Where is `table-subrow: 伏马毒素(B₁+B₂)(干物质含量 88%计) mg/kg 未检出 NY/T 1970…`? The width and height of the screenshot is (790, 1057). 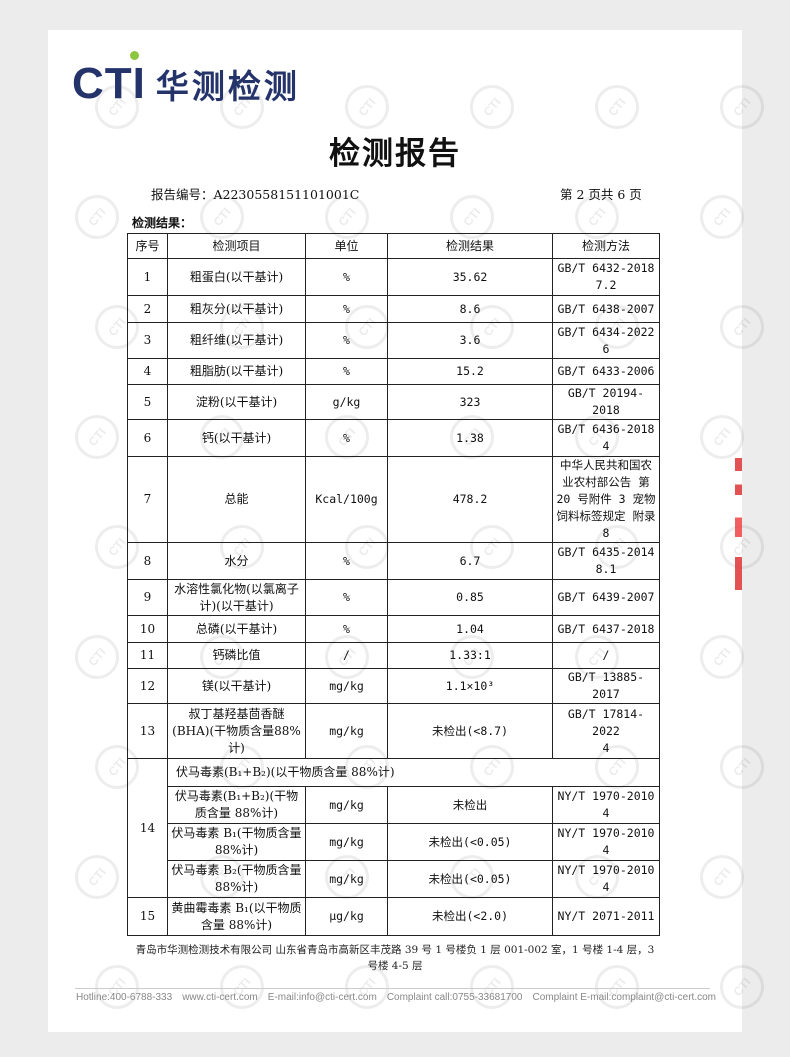
table-subrow: 伏马毒素(B₁+B₂)(干物质含量 88%计) mg/kg 未检出 NY/T 1970… is located at coordinates (394, 805).